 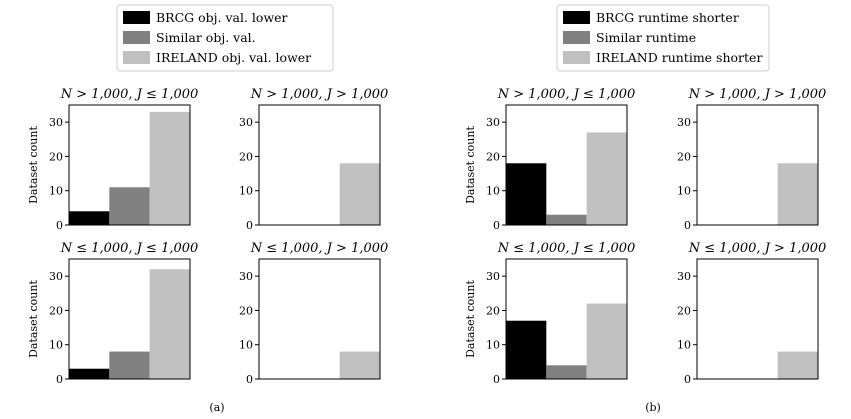 What do you see at coordinates (206, 37) in the screenshot?
I see `legend-label: Similar obj. val.` at bounding box center [206, 37].